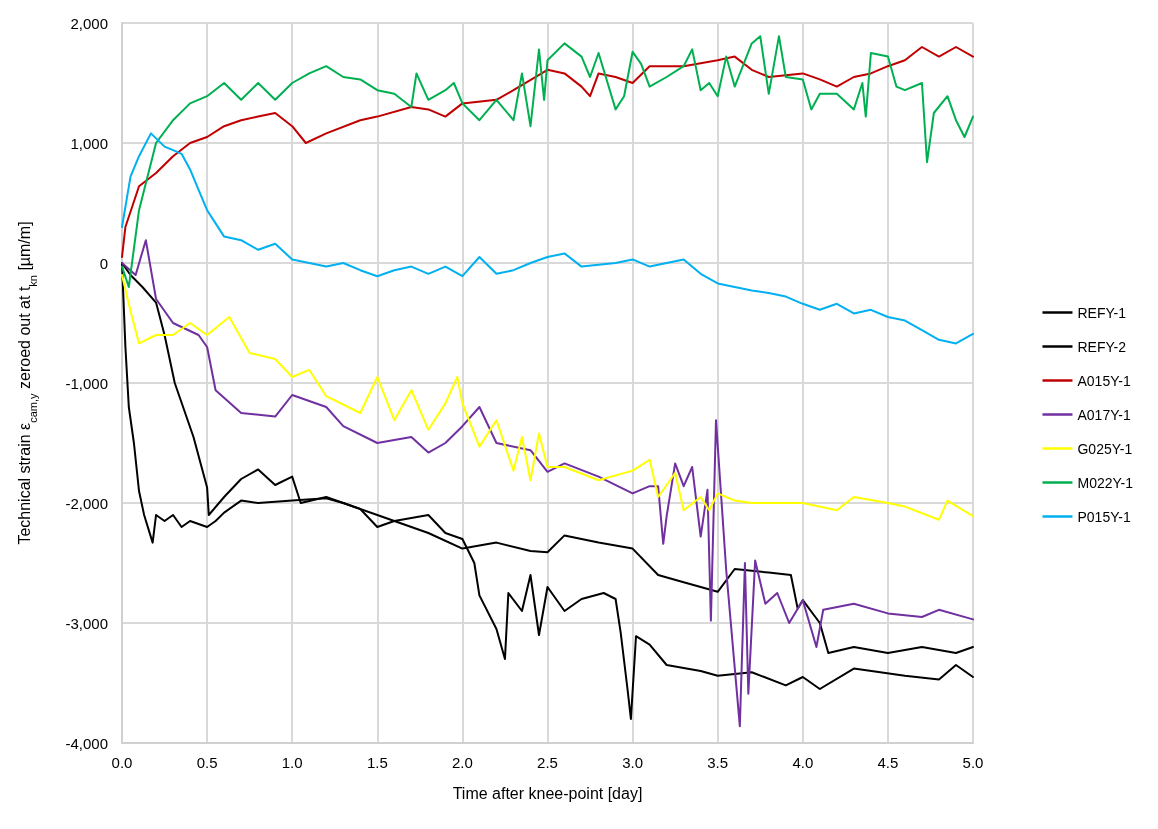 This screenshot has height=829, width=1158. I want to click on y-tick-label: -4,000, so click(86, 743).